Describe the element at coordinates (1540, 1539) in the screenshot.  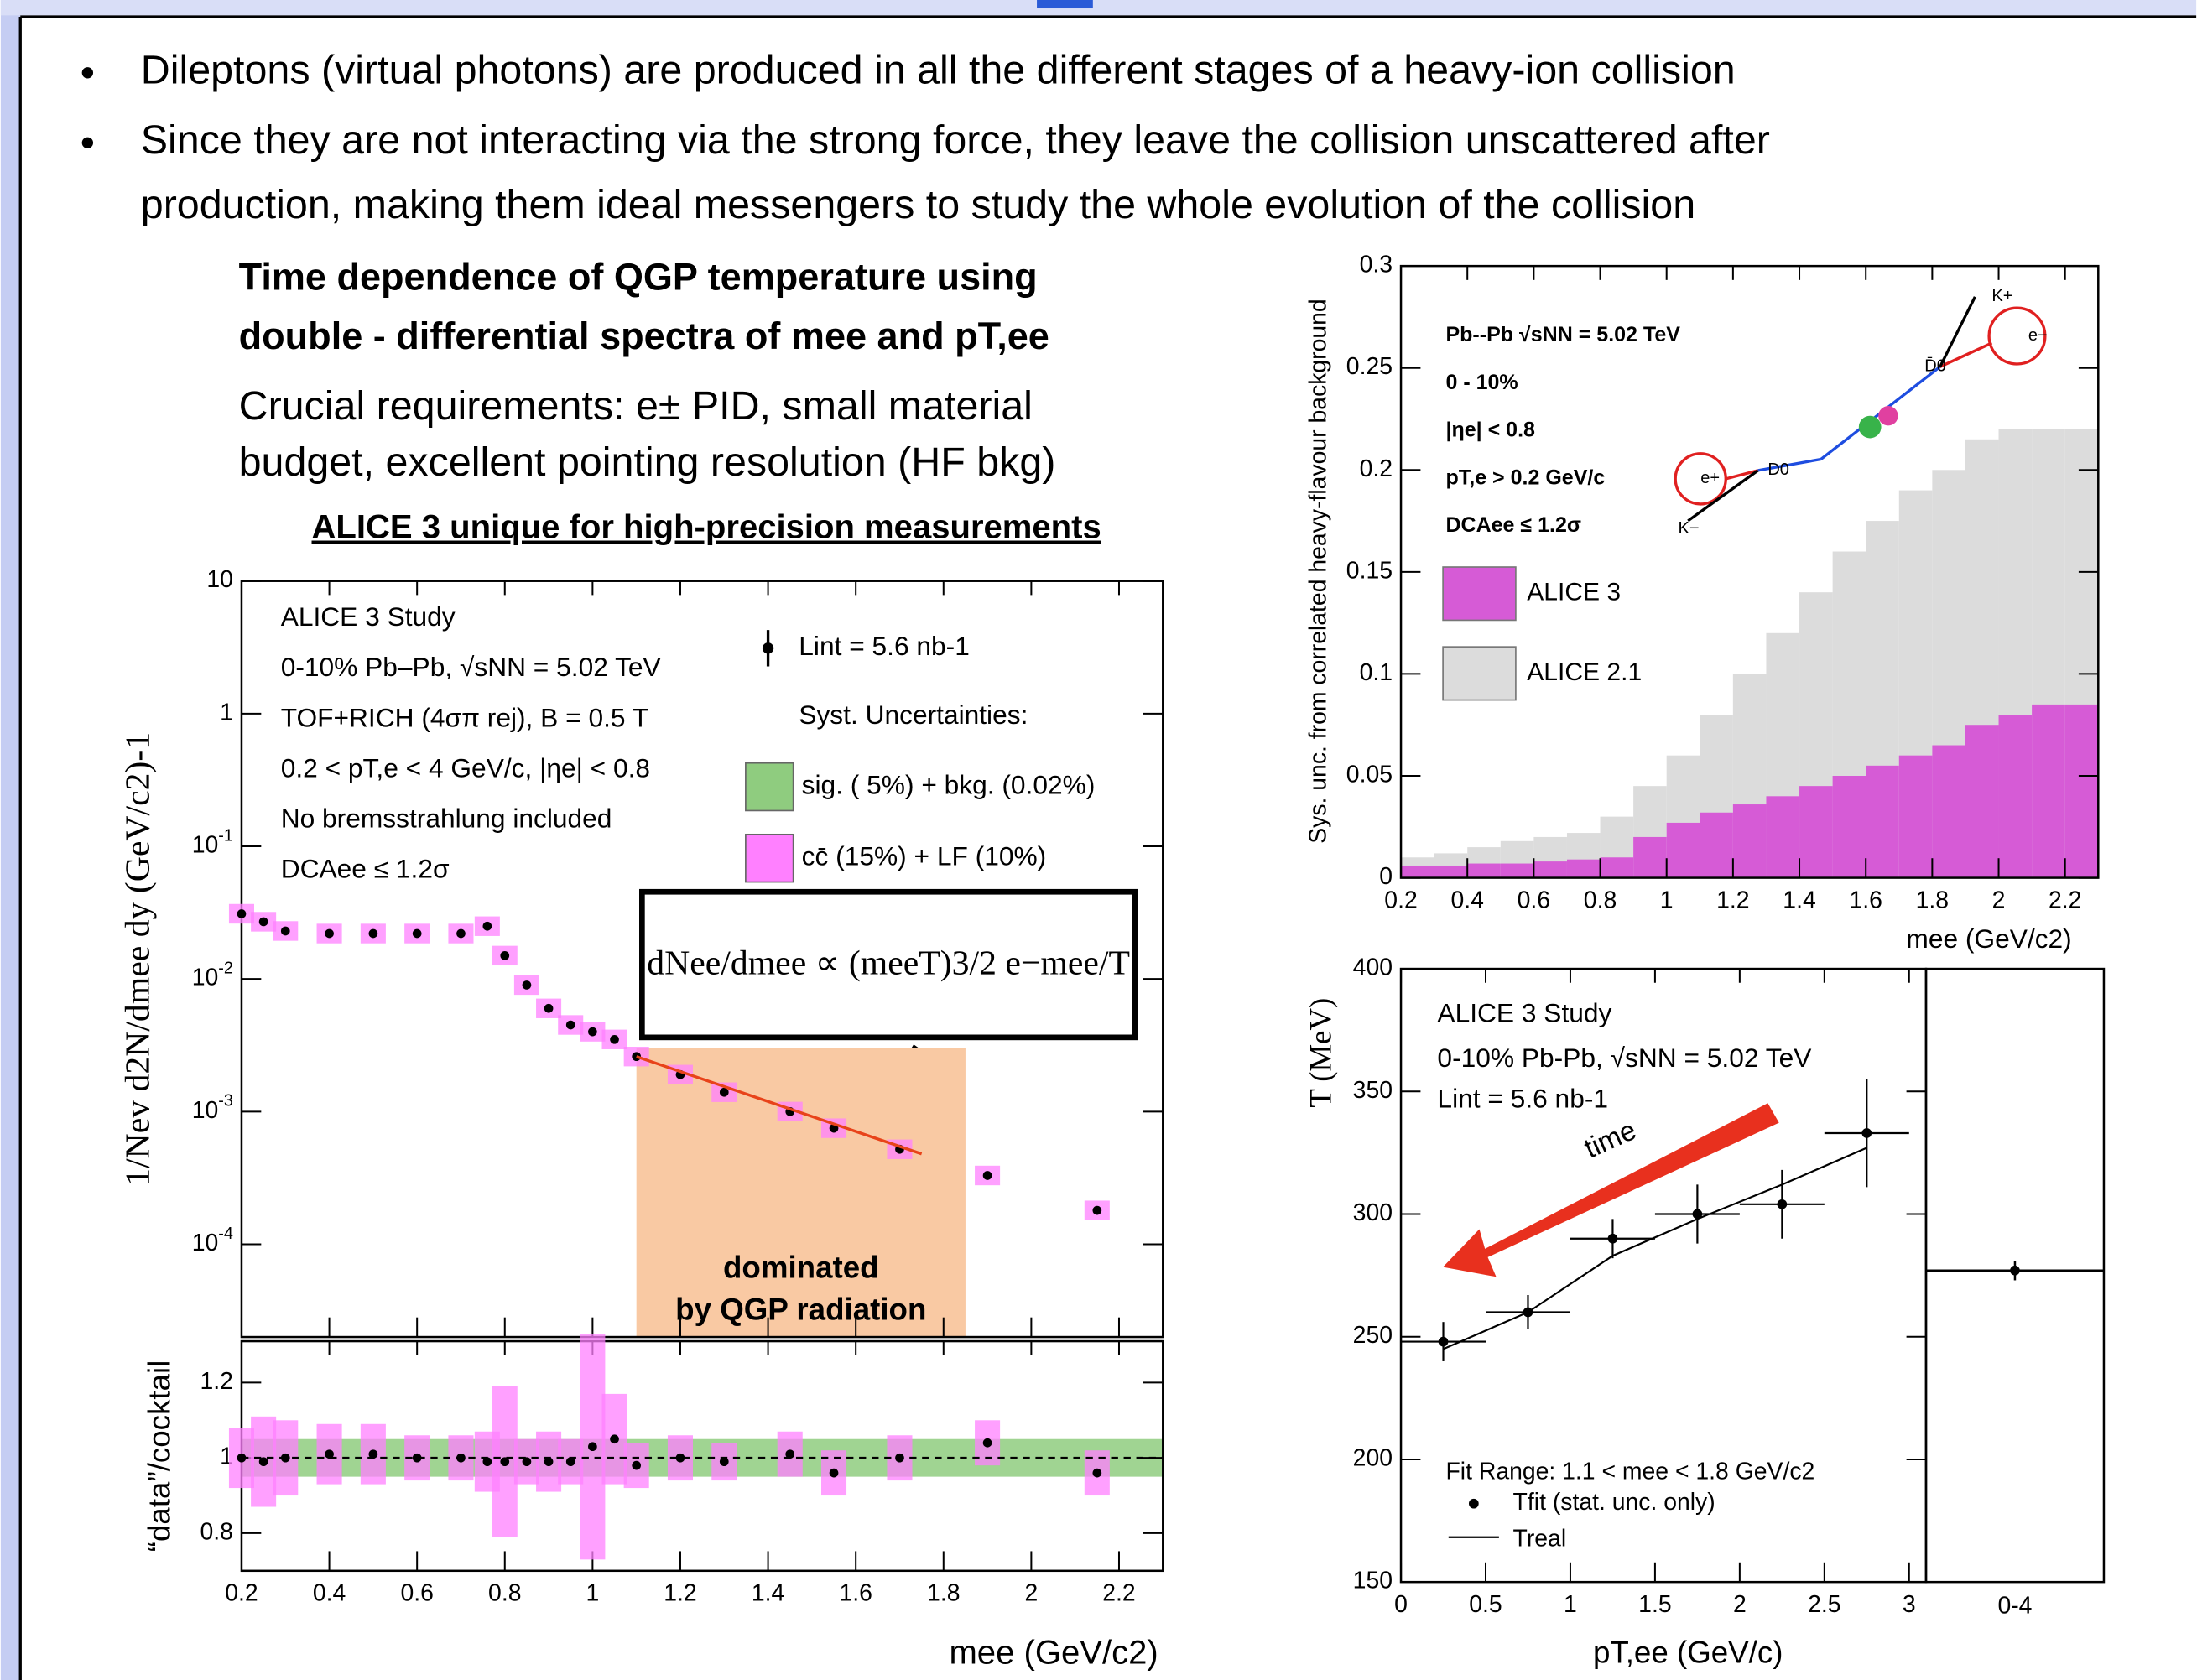
I see `legend-label: Treal` at that location.